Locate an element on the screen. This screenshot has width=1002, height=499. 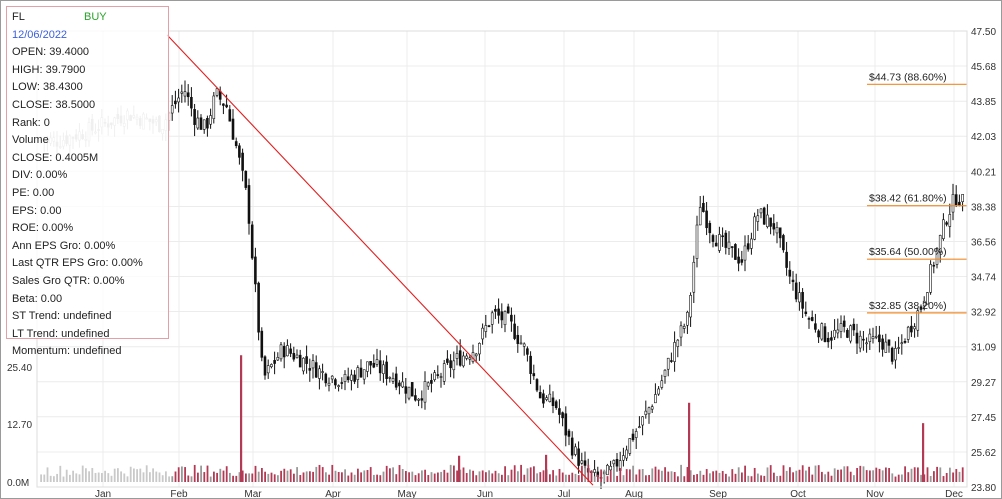
month-tick-label: Mar is located at coordinates (253, 493).